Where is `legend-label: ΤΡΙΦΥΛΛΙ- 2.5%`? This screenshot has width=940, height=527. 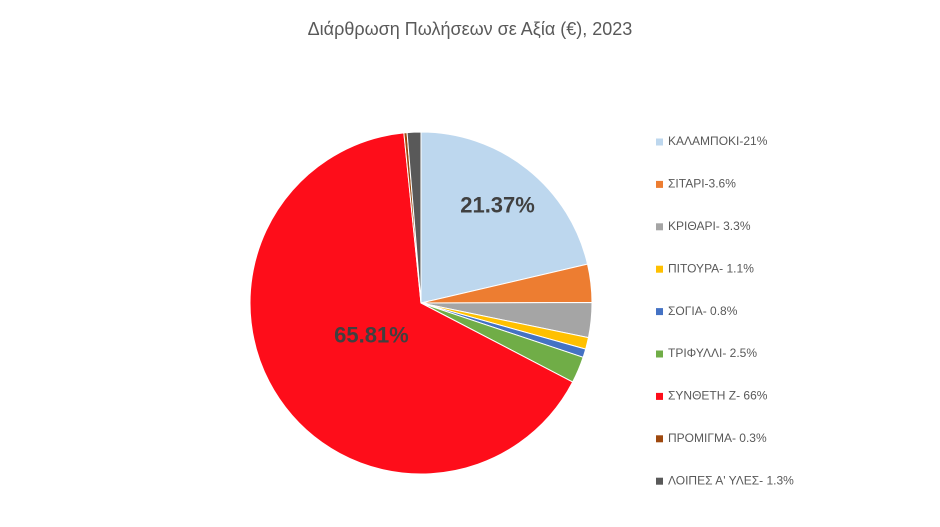
legend-label: ΤΡΙΦΥΛΛΙ- 2.5% is located at coordinates (712, 353).